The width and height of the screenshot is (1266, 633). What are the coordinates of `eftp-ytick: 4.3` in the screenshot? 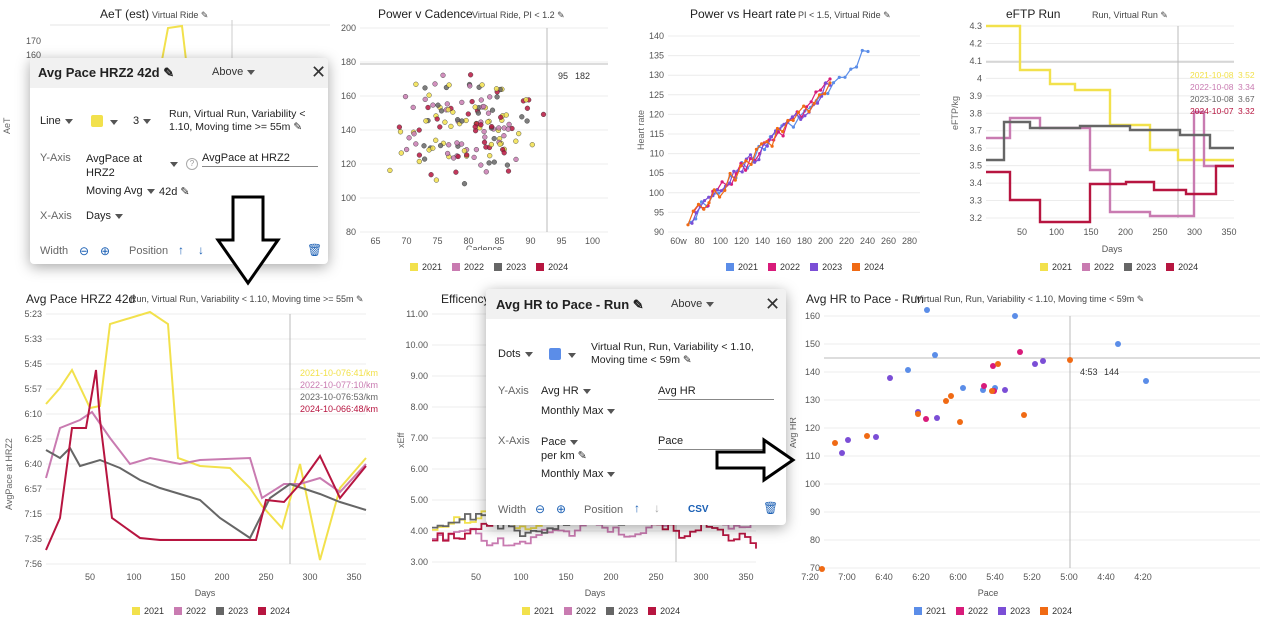 It's located at (975, 26).